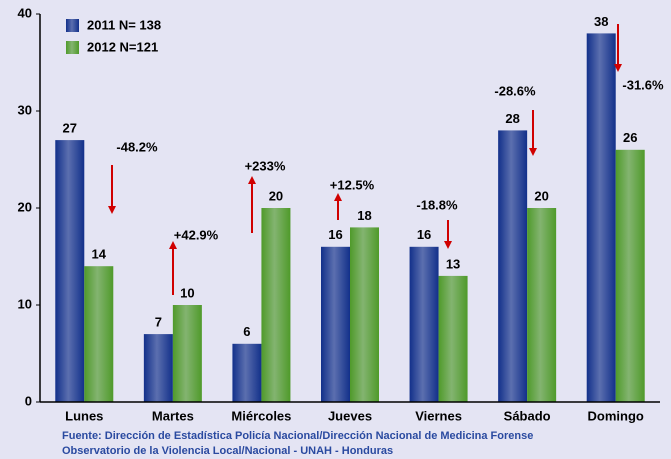  Describe the element at coordinates (137, 146) in the screenshot. I see `change-label: -48.2%` at that location.